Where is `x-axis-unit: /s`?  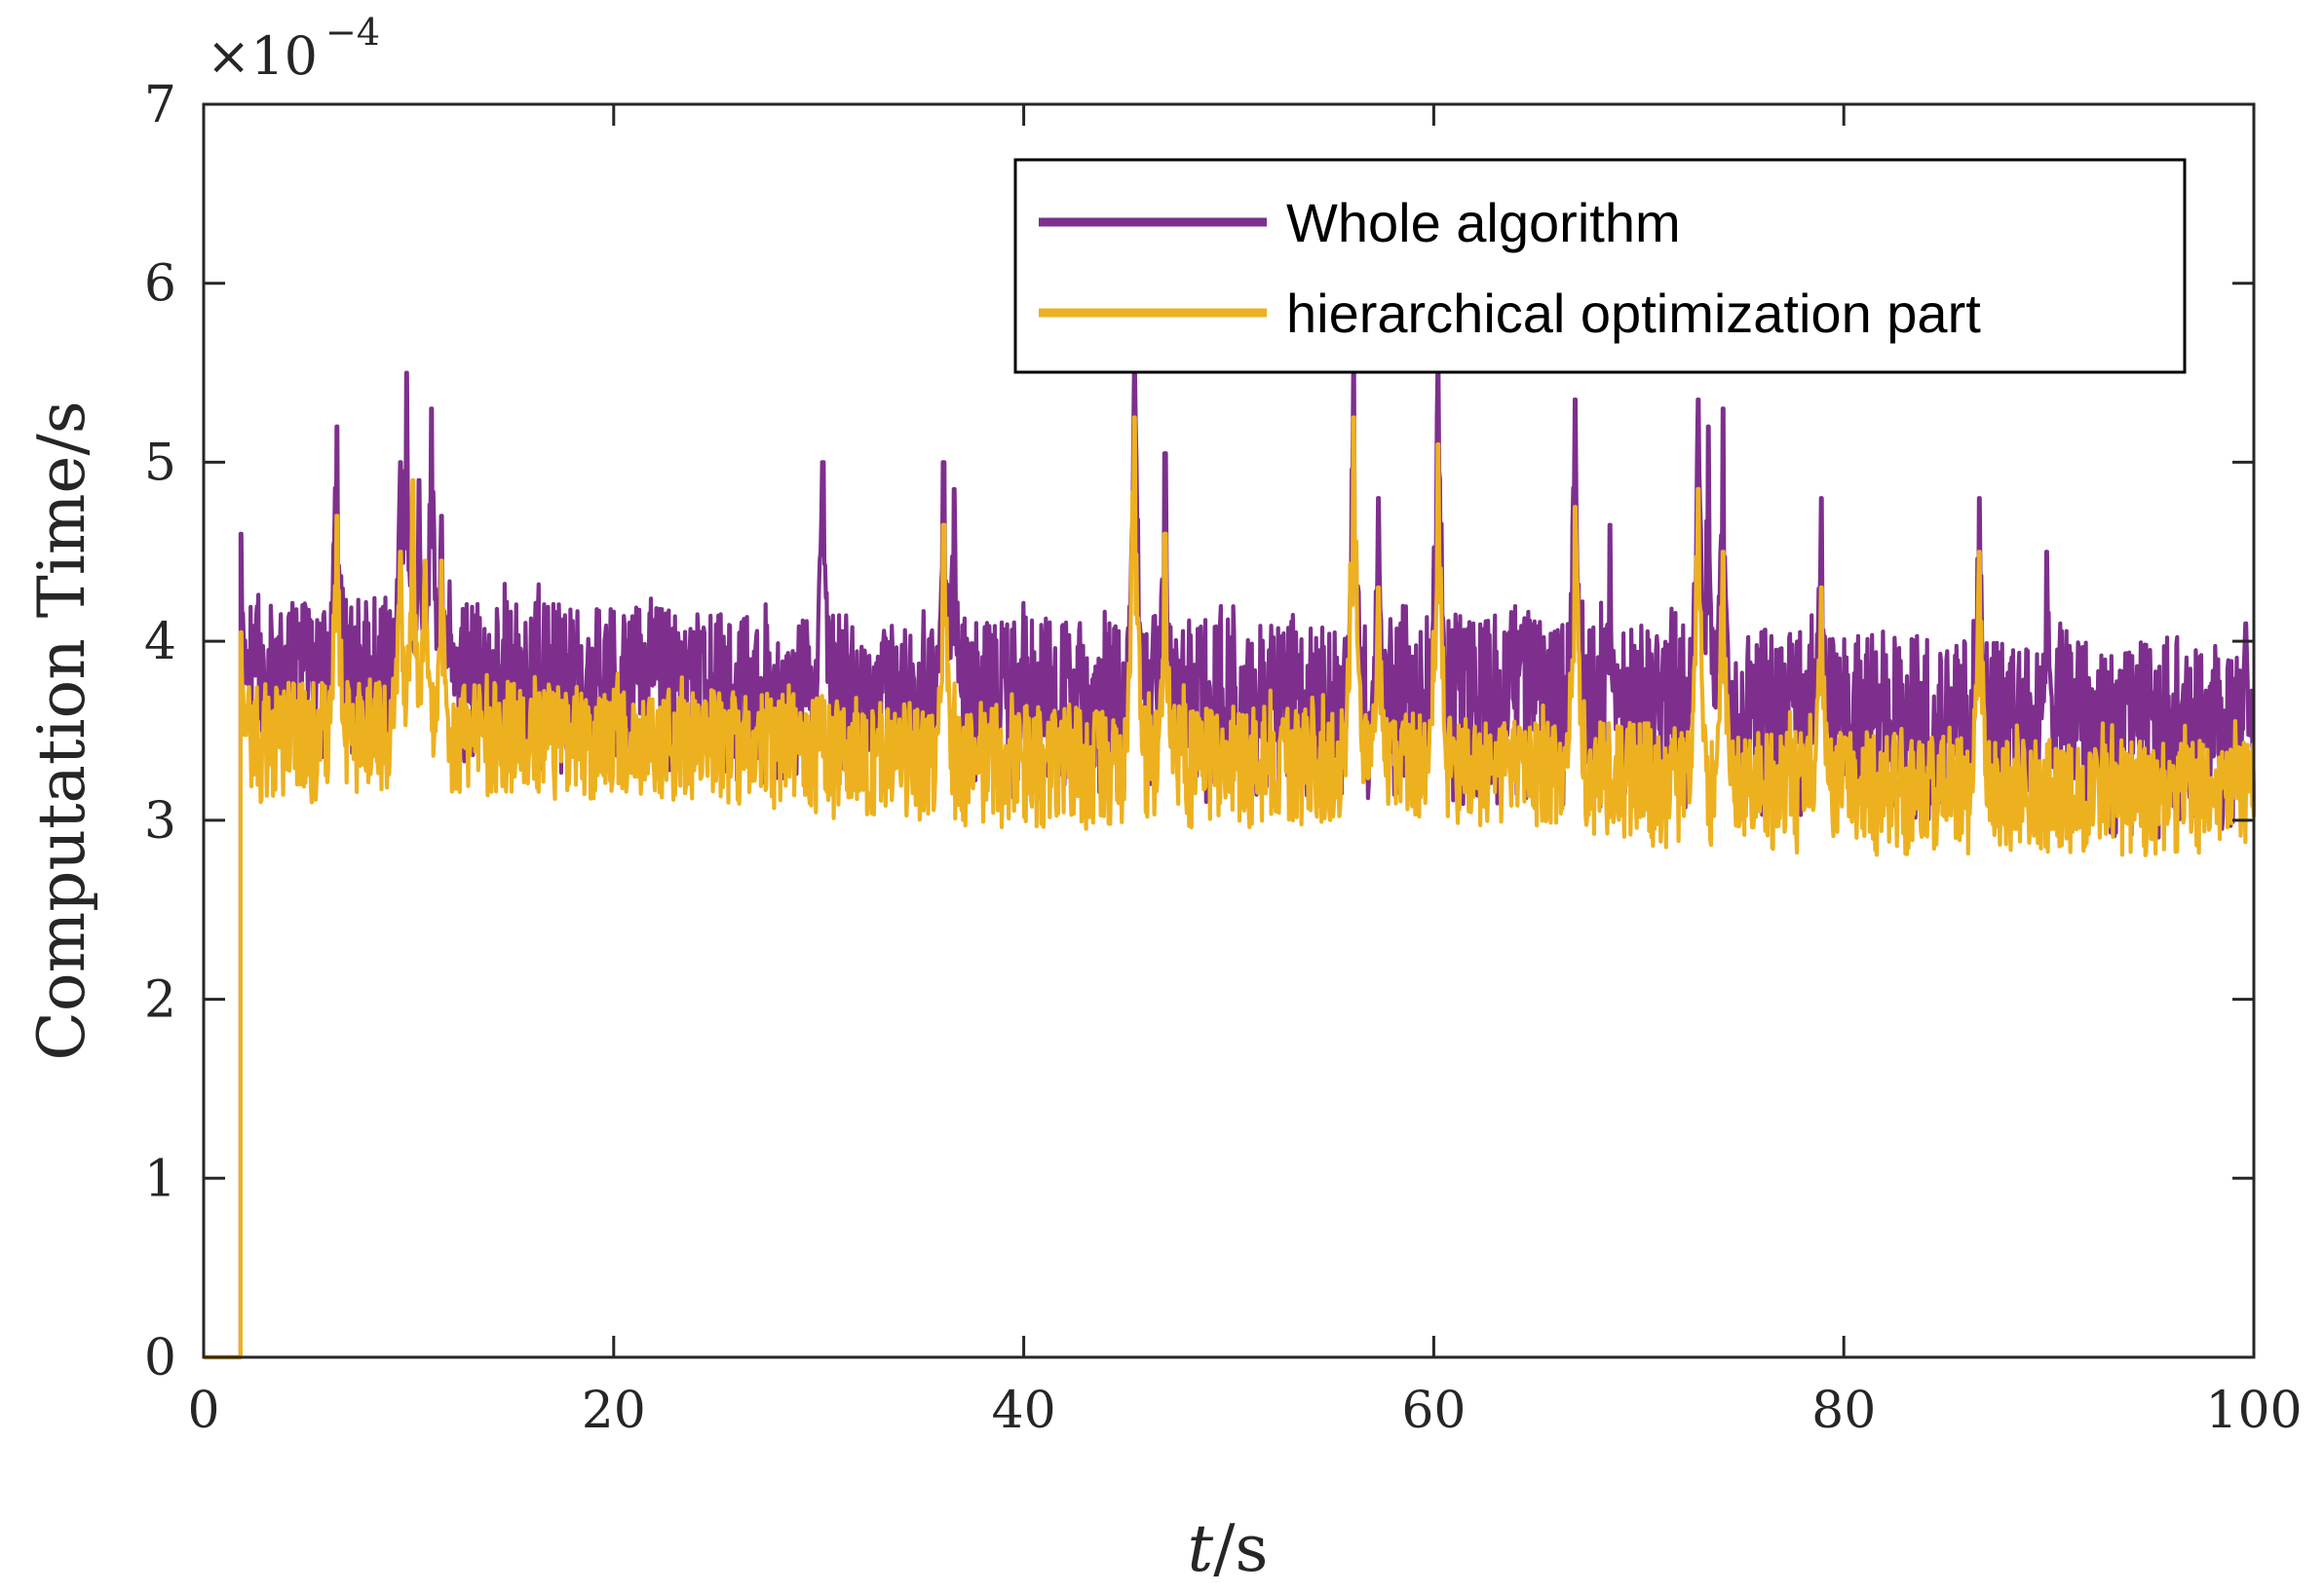 x-axis-unit: /s is located at coordinates (1241, 1548).